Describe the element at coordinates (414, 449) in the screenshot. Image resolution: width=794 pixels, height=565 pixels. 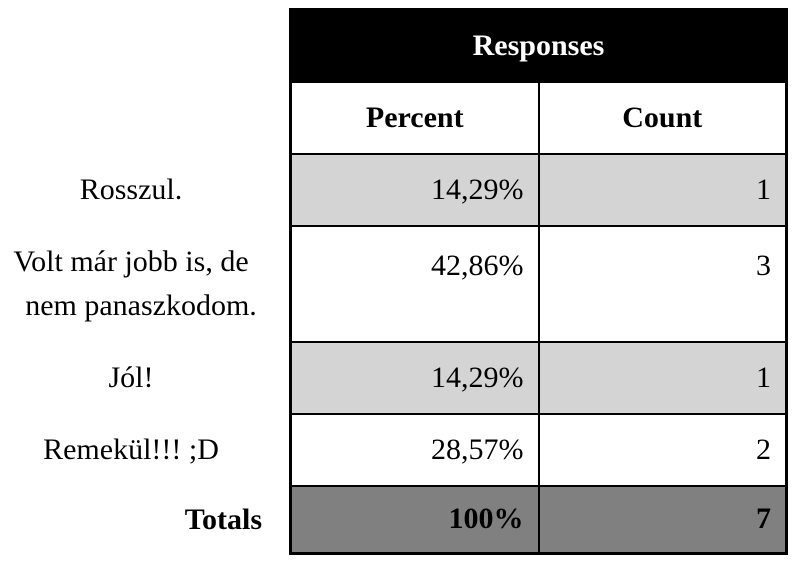
I see `percent-cell: 28,57%` at that location.